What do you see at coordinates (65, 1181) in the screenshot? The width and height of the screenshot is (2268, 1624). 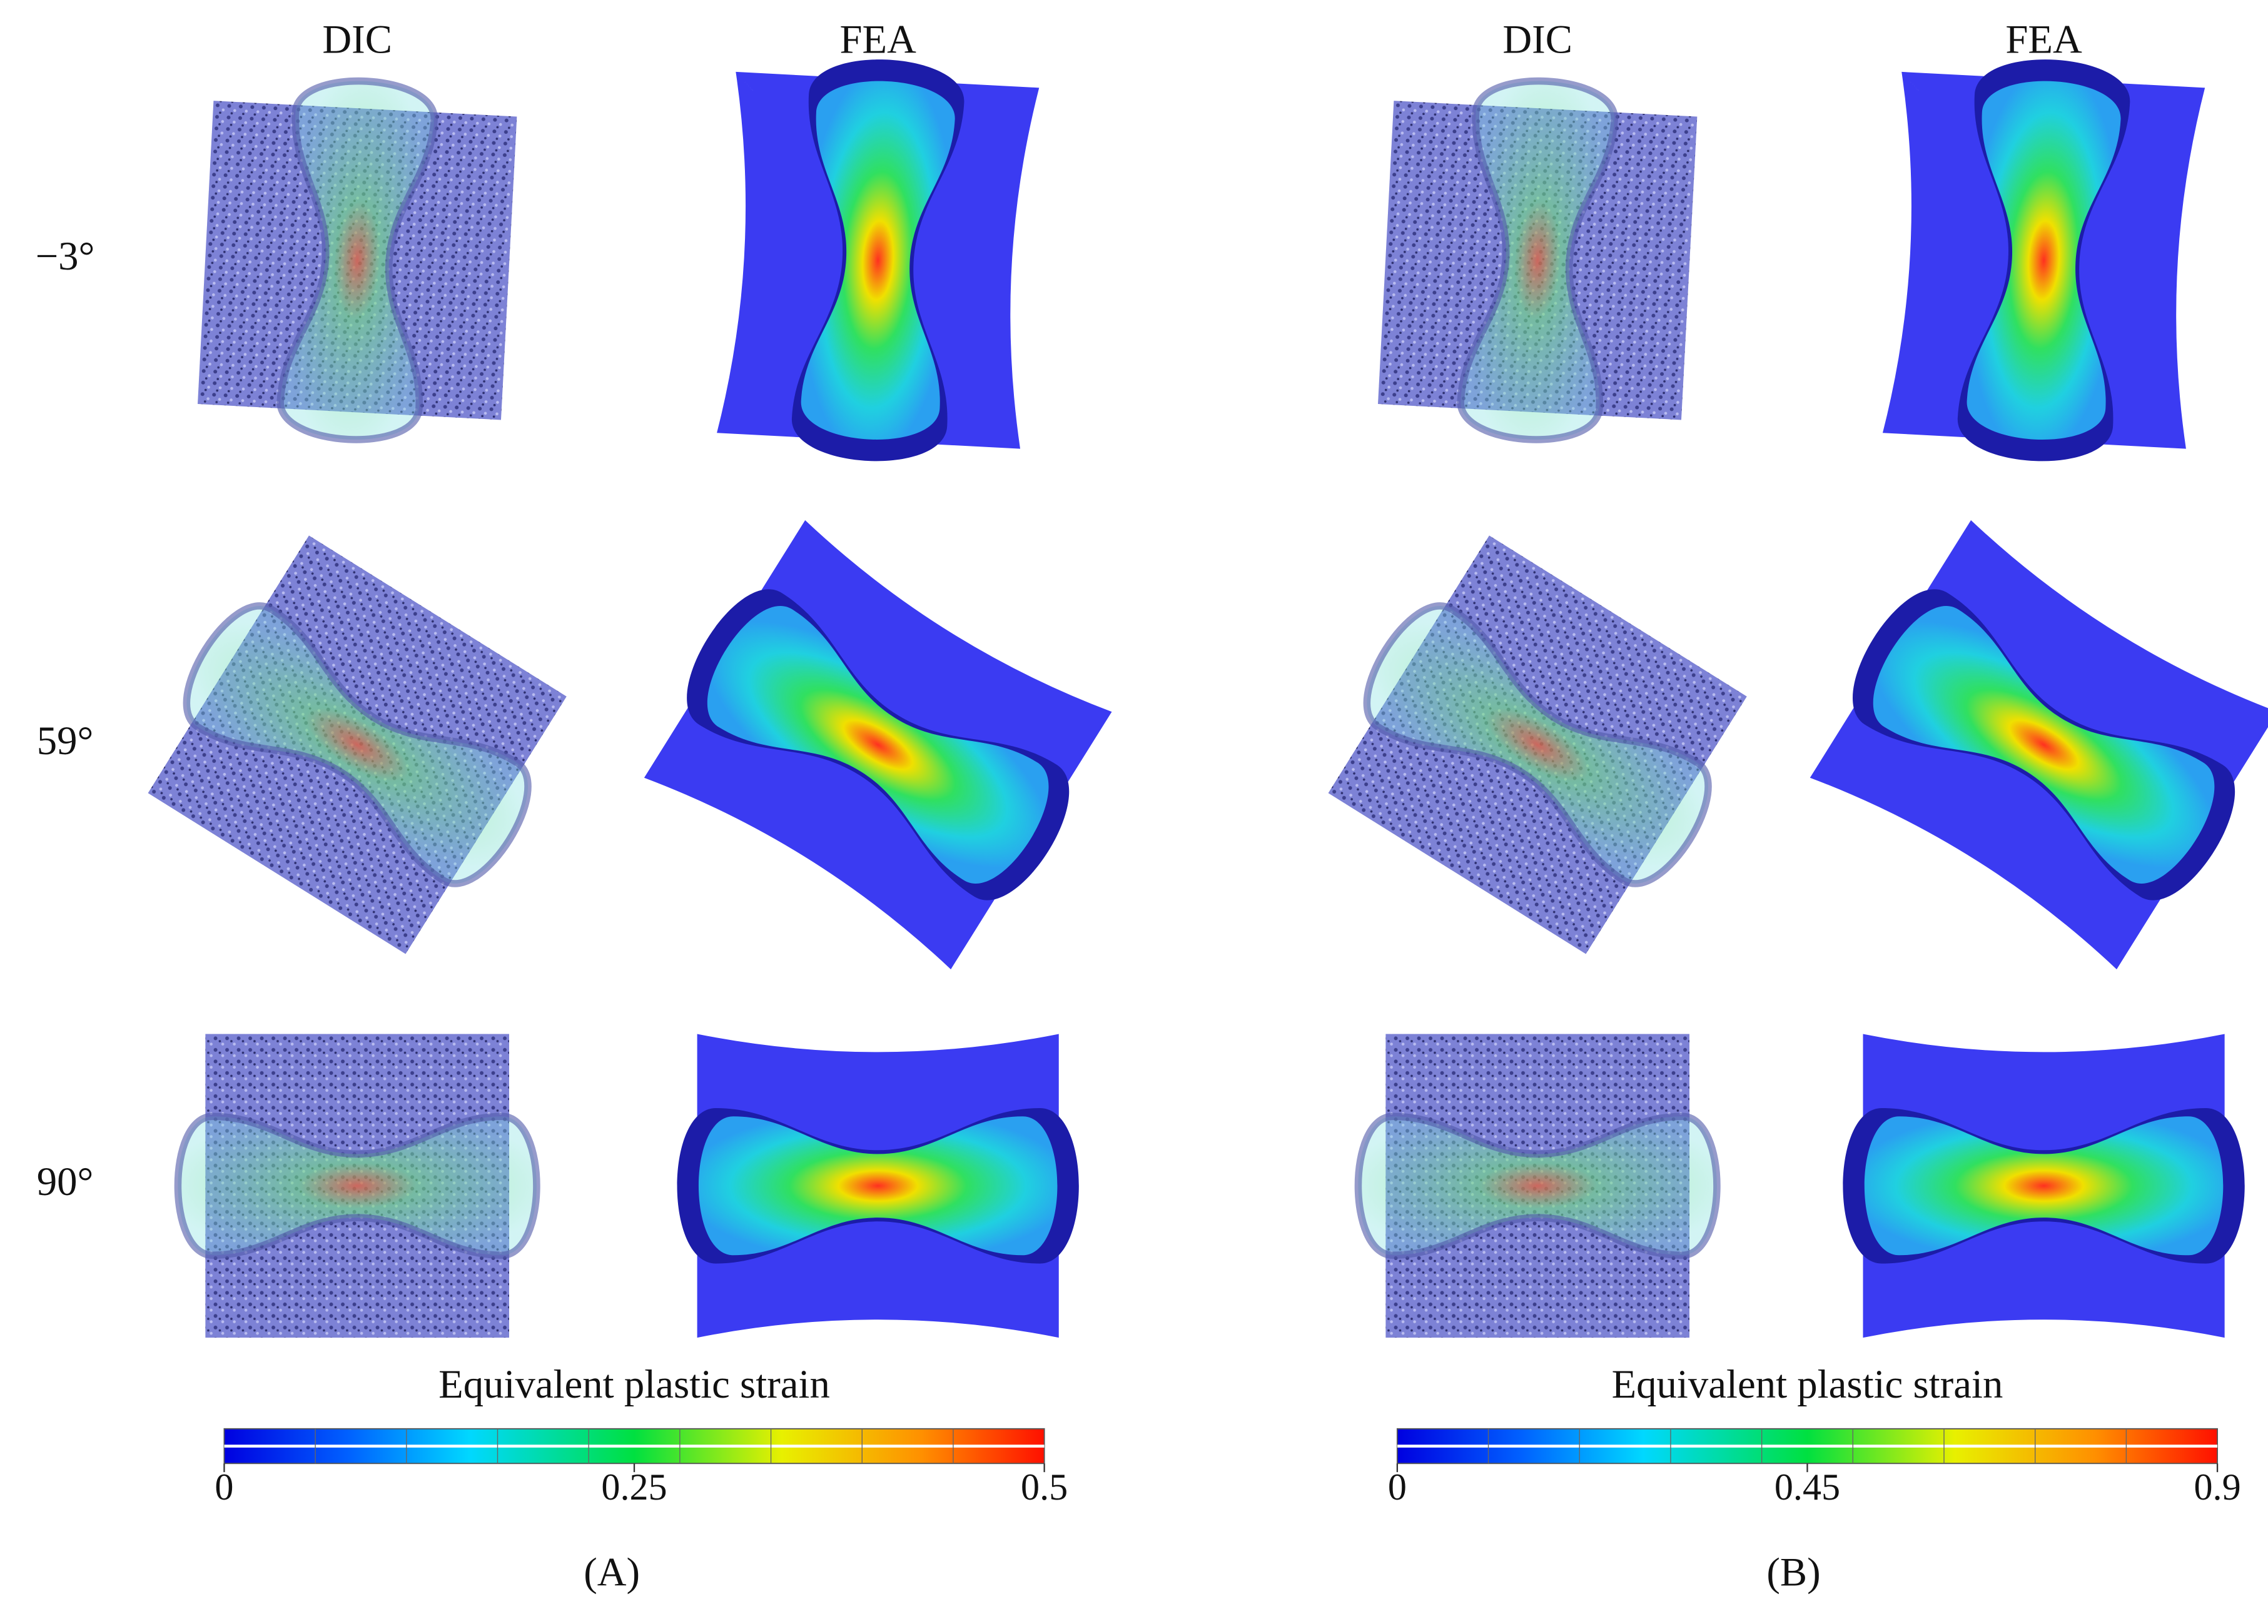 I see `row-label: 90°` at bounding box center [65, 1181].